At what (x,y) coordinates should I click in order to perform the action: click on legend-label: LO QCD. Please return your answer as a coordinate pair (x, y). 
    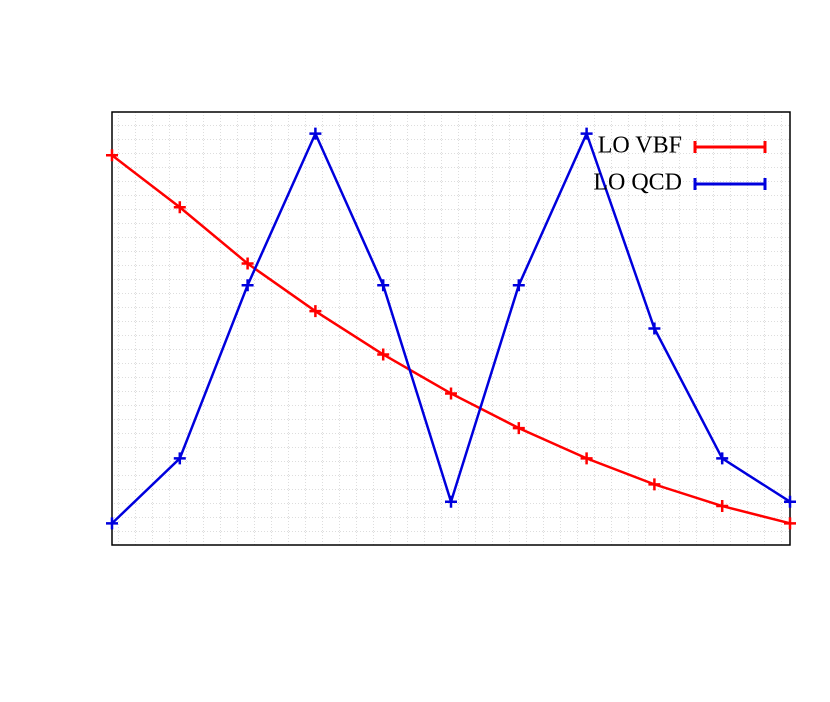
    Looking at the image, I should click on (637, 183).